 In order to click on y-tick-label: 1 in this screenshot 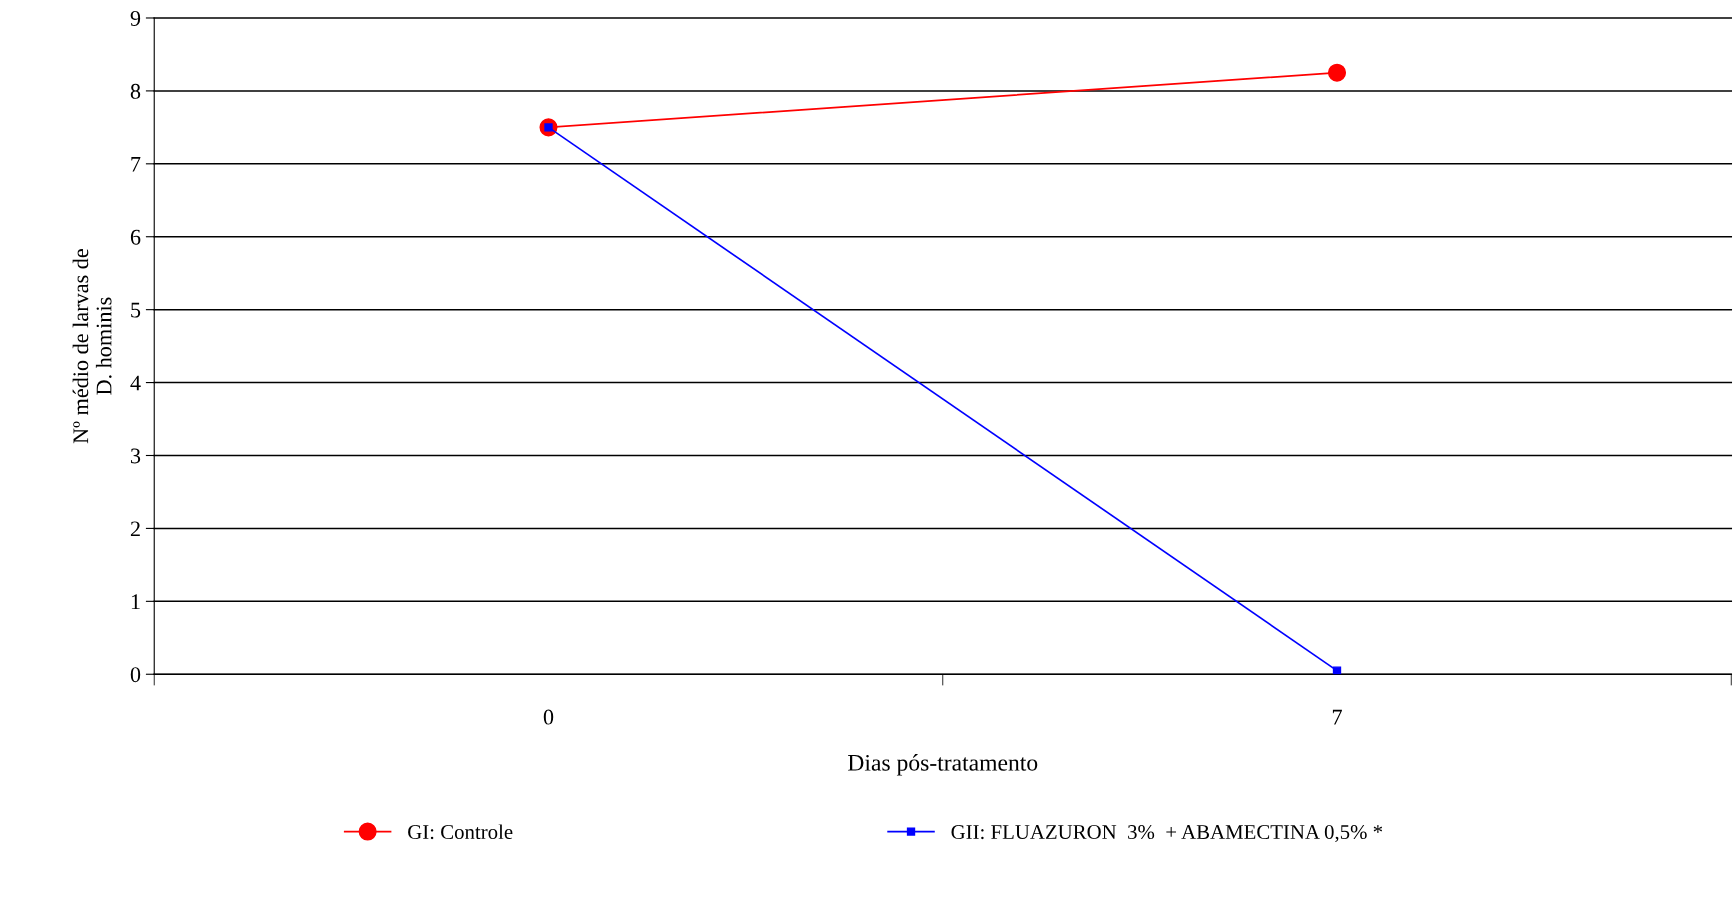, I will do `click(135, 602)`.